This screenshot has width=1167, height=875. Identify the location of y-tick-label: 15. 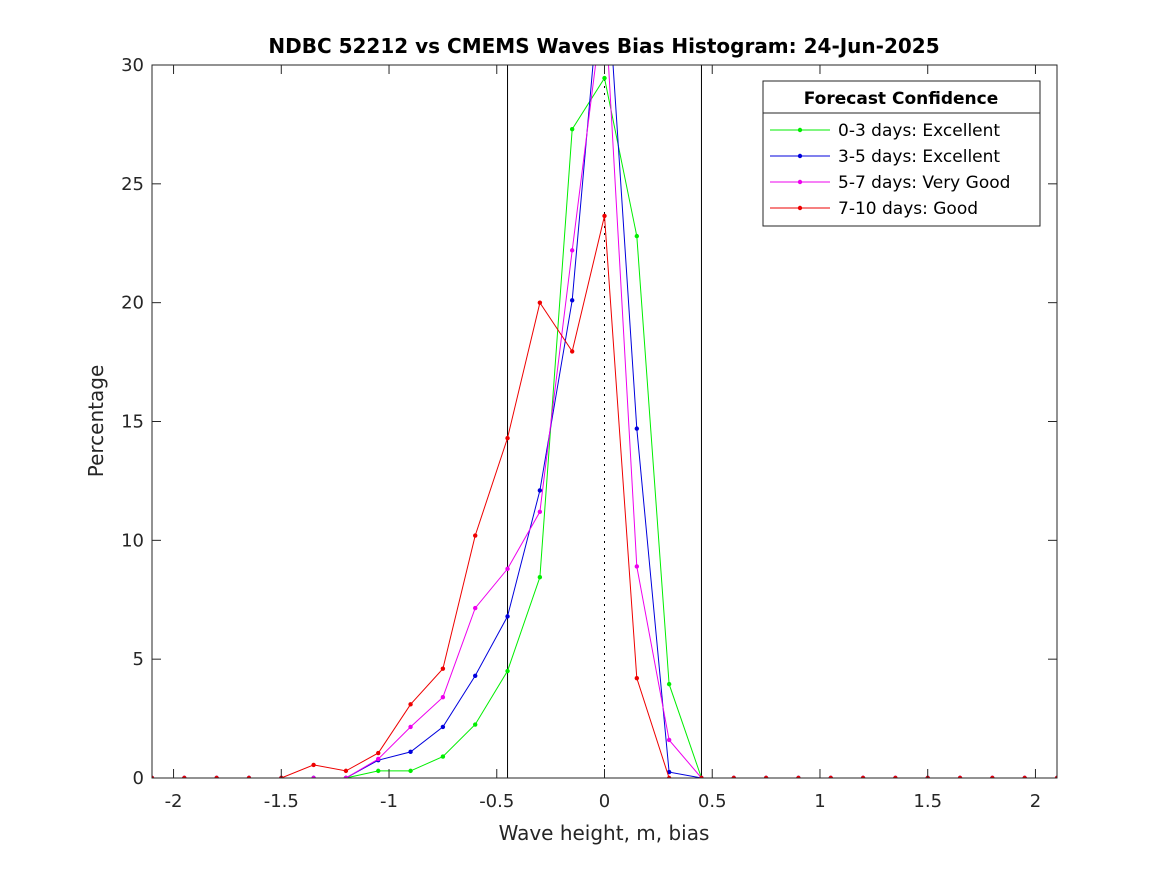
(132, 422).